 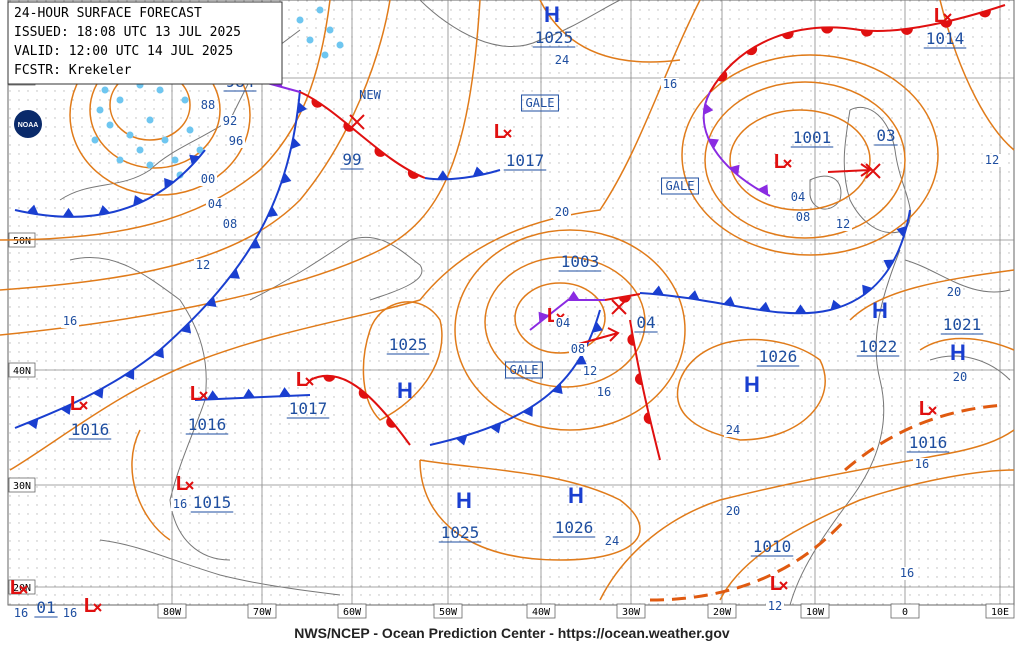 What do you see at coordinates (212, 502) in the screenshot?
I see `pressure-label: 1015` at bounding box center [212, 502].